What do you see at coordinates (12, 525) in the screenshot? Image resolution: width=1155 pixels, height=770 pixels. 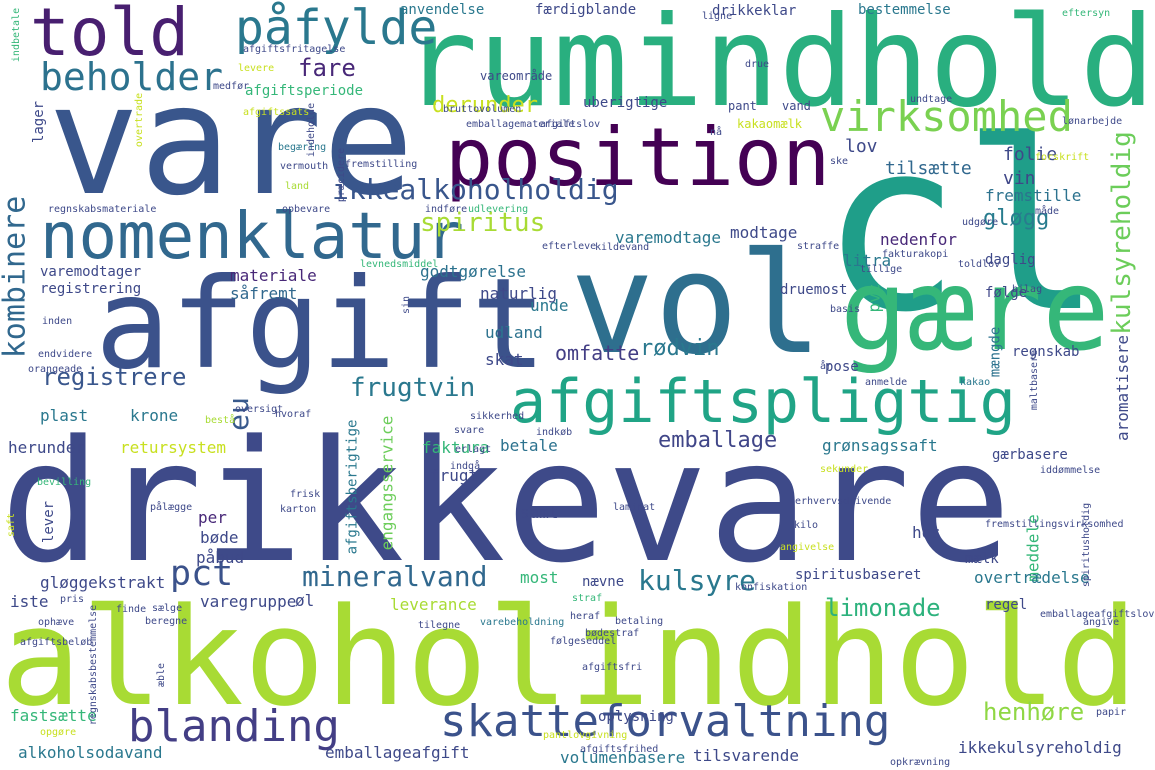 I see `word-173: saft` at bounding box center [12, 525].